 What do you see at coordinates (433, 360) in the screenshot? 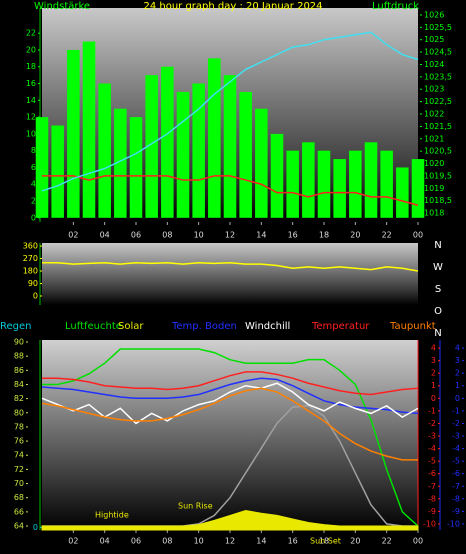
I see `y2-tick-label: 3` at bounding box center [433, 360].